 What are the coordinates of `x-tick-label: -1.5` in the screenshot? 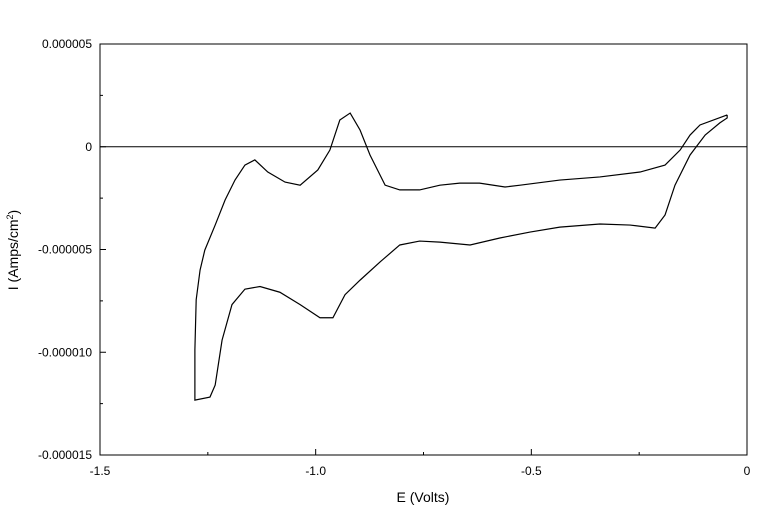 It's located at (100, 471).